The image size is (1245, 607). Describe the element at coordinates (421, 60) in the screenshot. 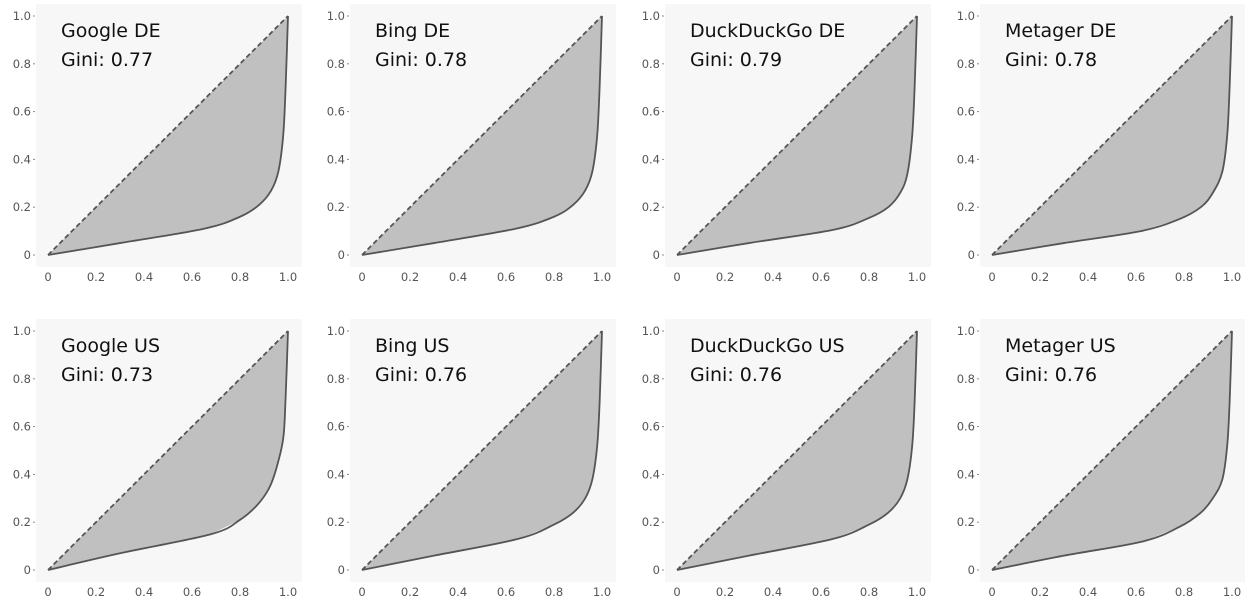

I see `gini-label: Gini: 0.78` at that location.